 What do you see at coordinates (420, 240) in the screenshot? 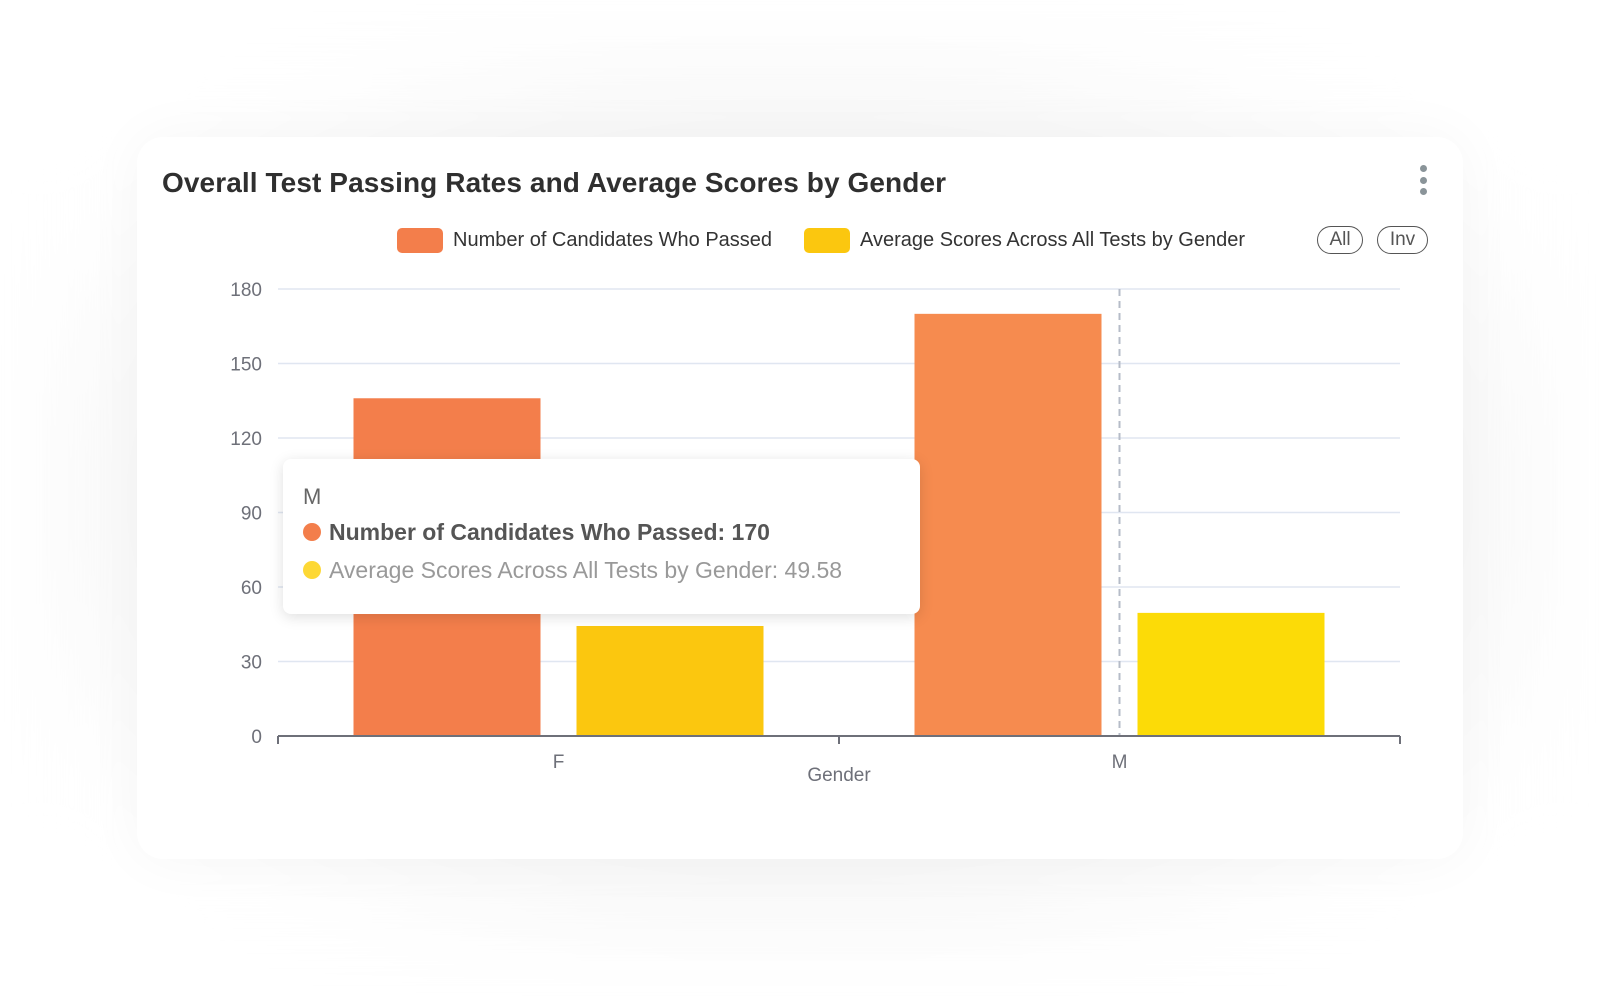
I see `legend-swatch-passed` at bounding box center [420, 240].